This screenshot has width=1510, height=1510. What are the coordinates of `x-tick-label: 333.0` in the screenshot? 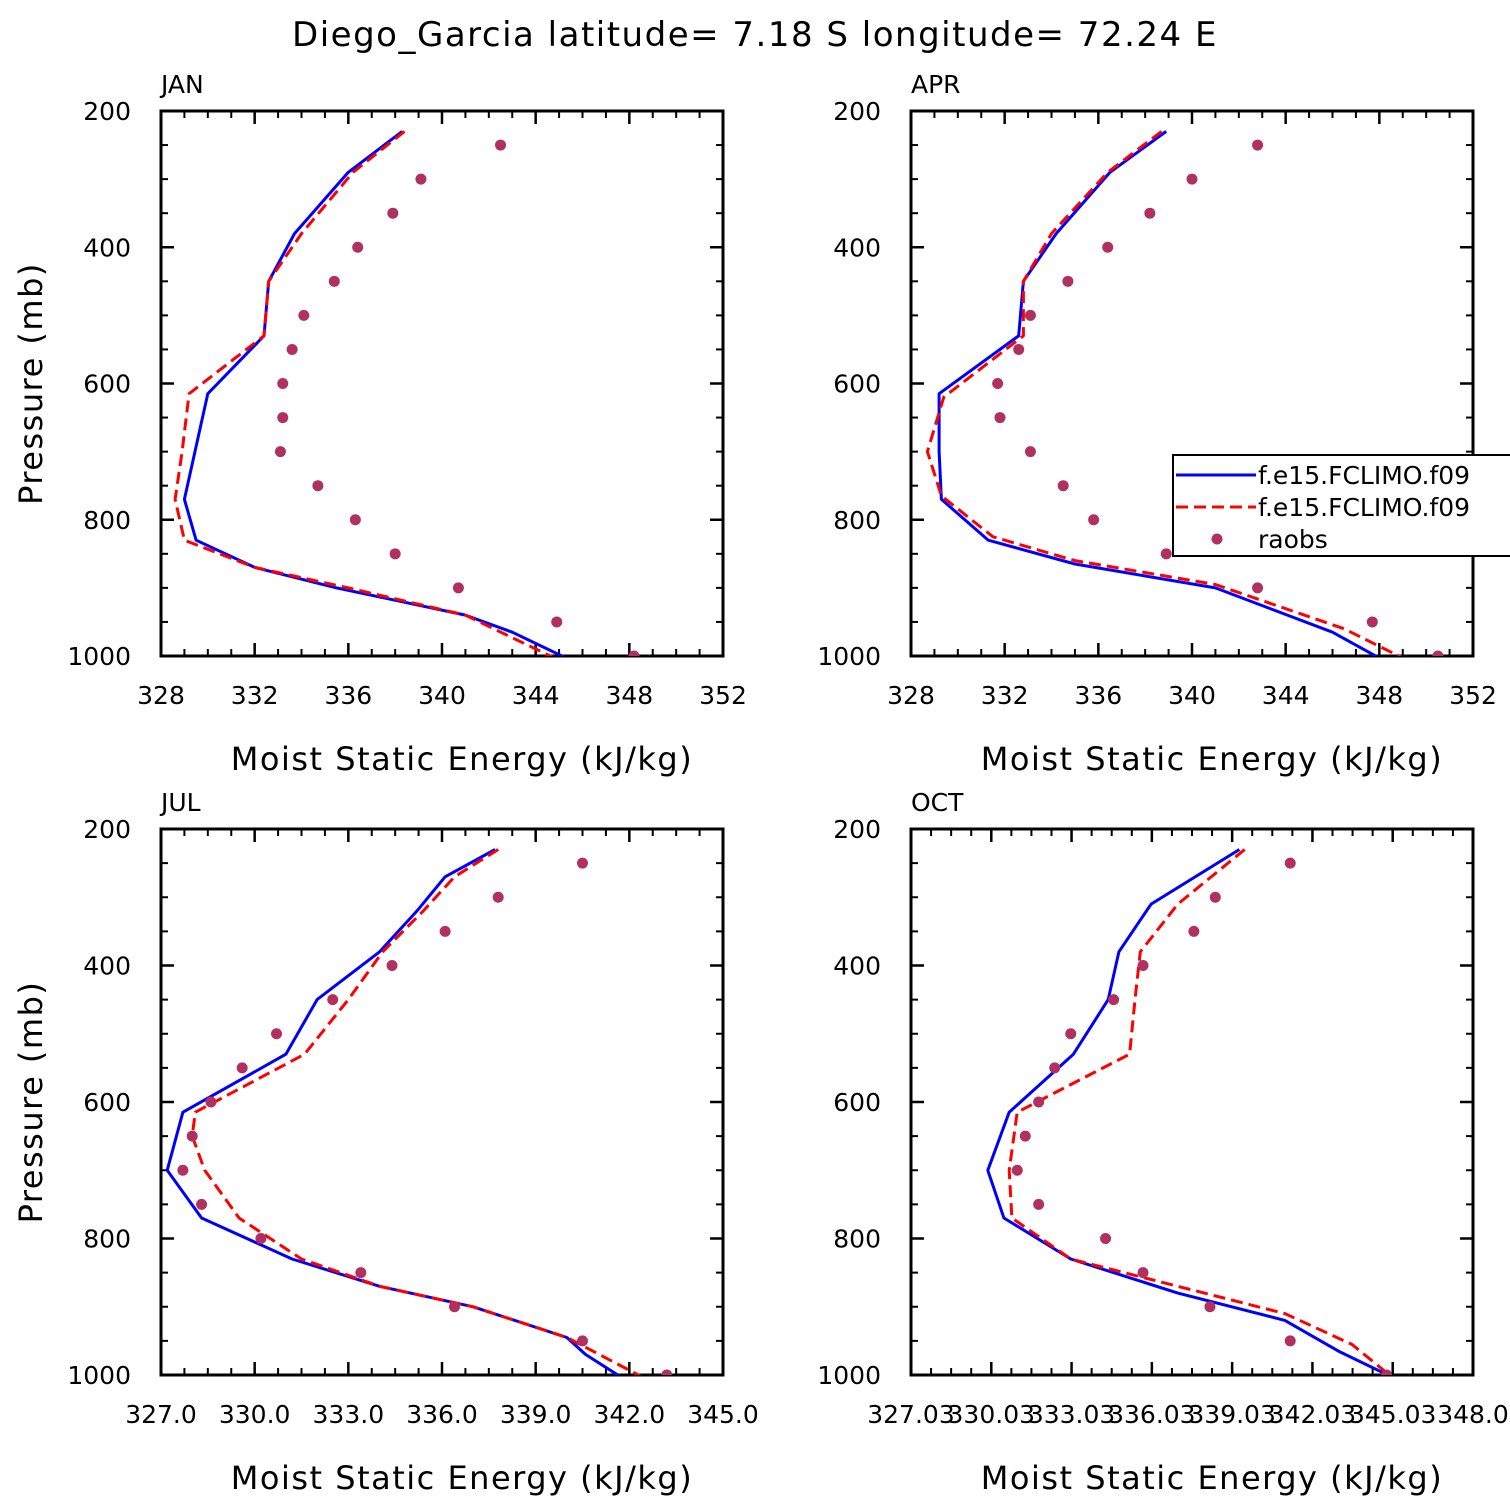 It's located at (349, 1414).